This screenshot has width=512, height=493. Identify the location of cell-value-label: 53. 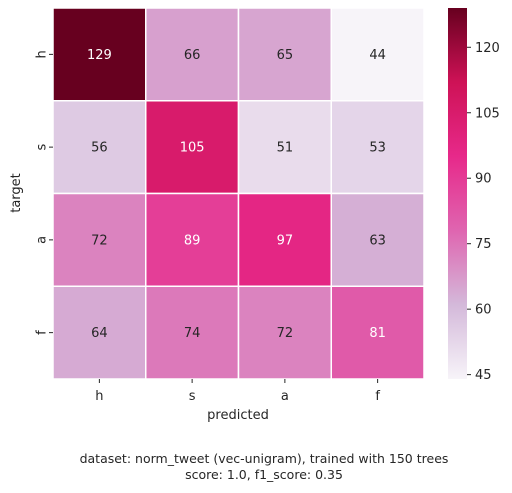
(377, 148).